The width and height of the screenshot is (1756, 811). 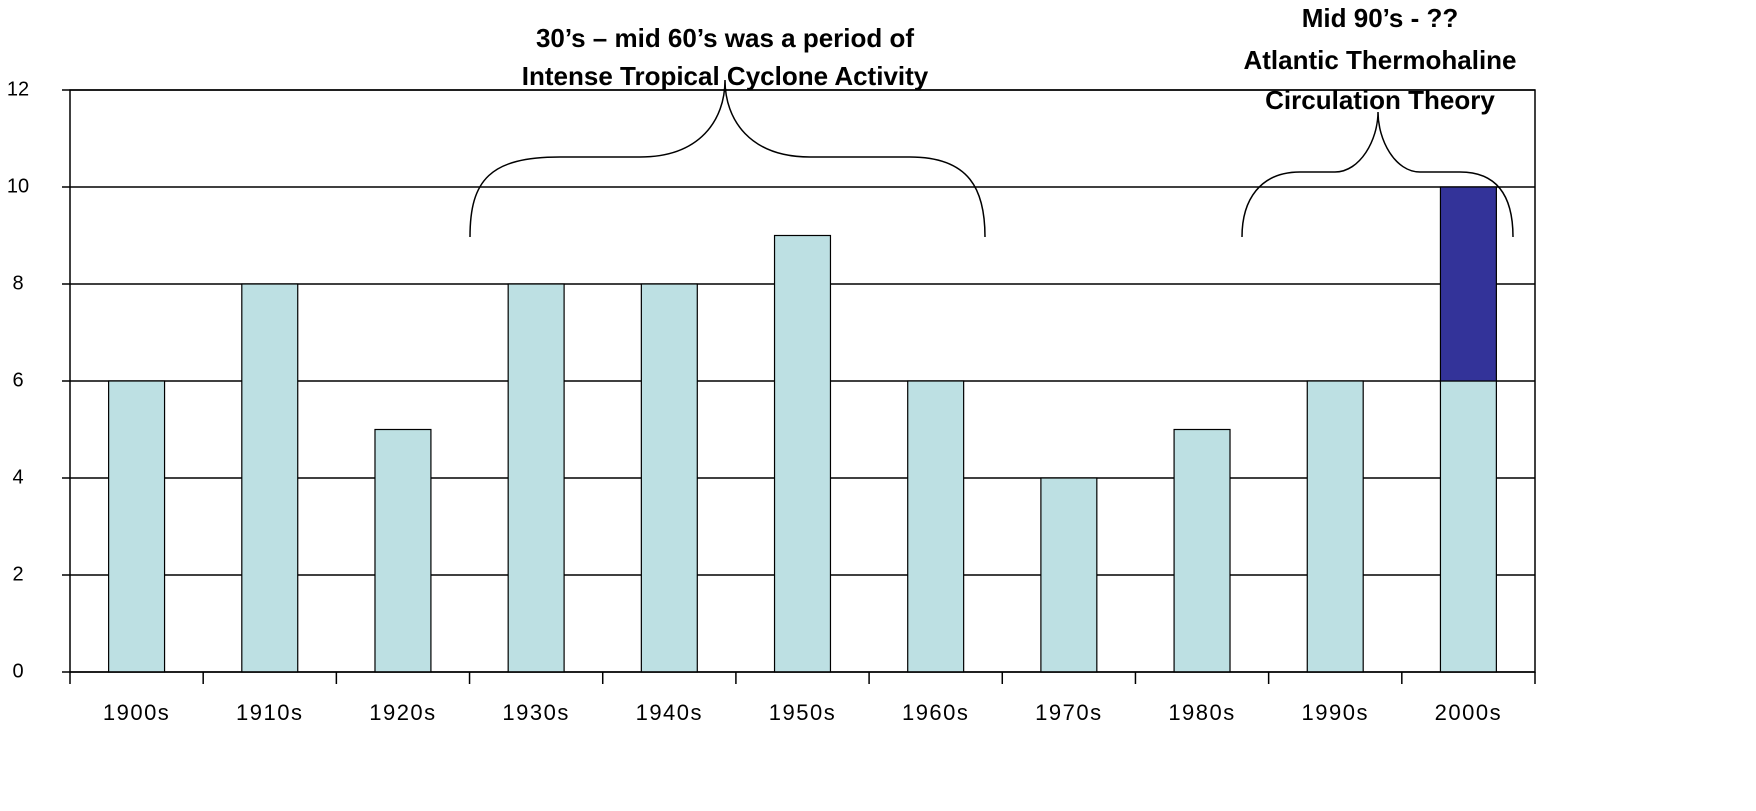 What do you see at coordinates (269, 712) in the screenshot?
I see `x-tick-label: 1910s` at bounding box center [269, 712].